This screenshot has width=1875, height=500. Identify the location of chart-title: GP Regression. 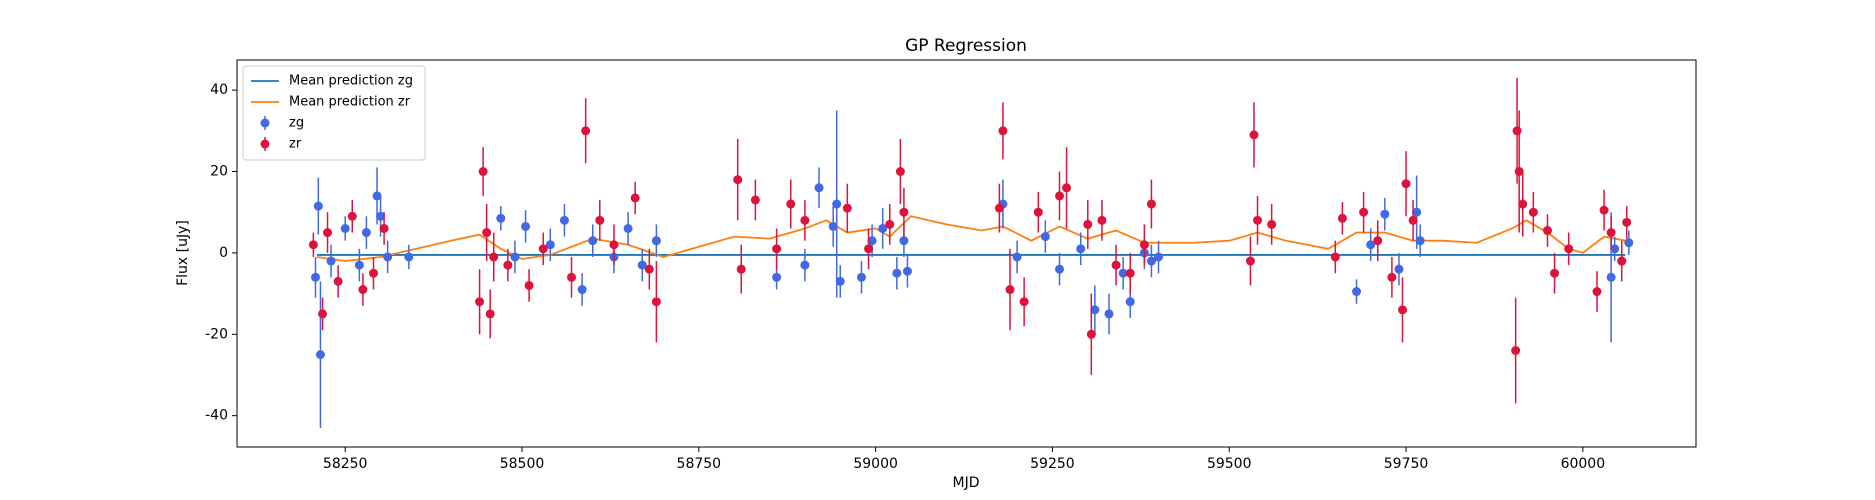
(966, 46).